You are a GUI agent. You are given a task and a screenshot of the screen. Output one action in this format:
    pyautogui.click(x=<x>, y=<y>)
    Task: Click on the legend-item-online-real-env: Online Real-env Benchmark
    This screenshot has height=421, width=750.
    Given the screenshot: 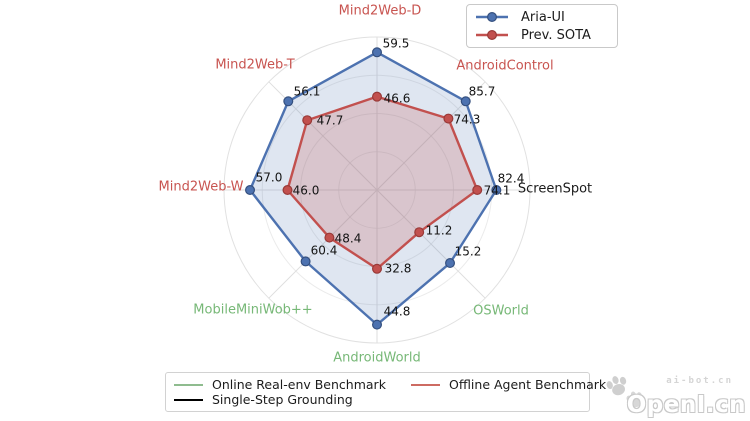 What is the action you would take?
    pyautogui.click(x=292, y=384)
    